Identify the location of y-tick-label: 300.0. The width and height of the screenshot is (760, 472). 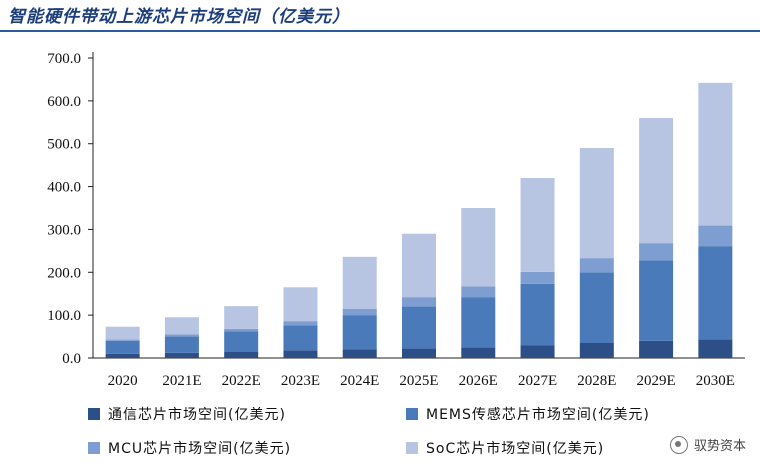
(64, 230).